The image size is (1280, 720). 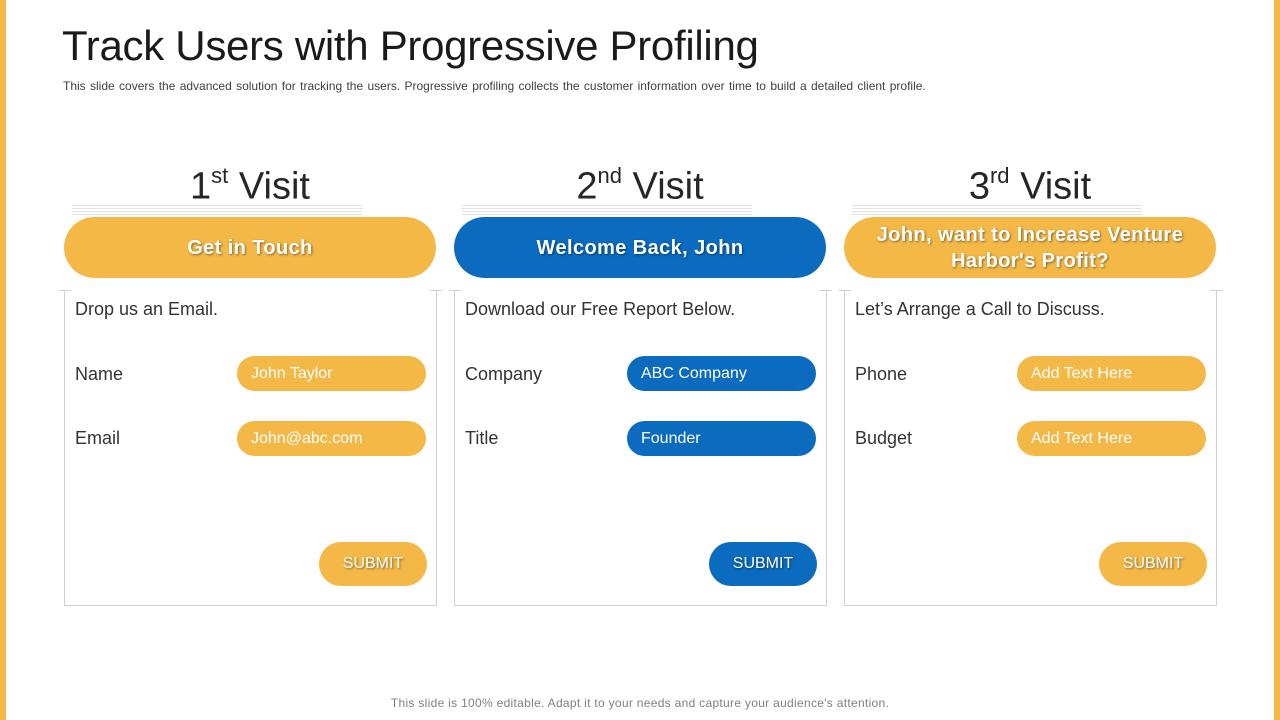 What do you see at coordinates (999, 175) in the screenshot?
I see `visit-3-suffix: rd` at bounding box center [999, 175].